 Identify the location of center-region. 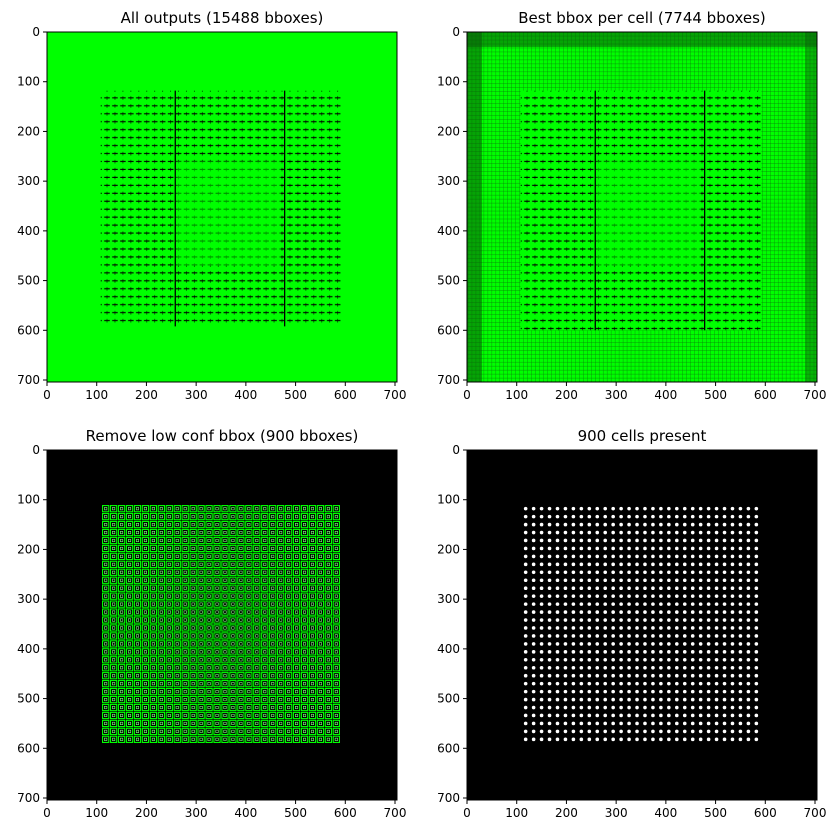
(648, 213).